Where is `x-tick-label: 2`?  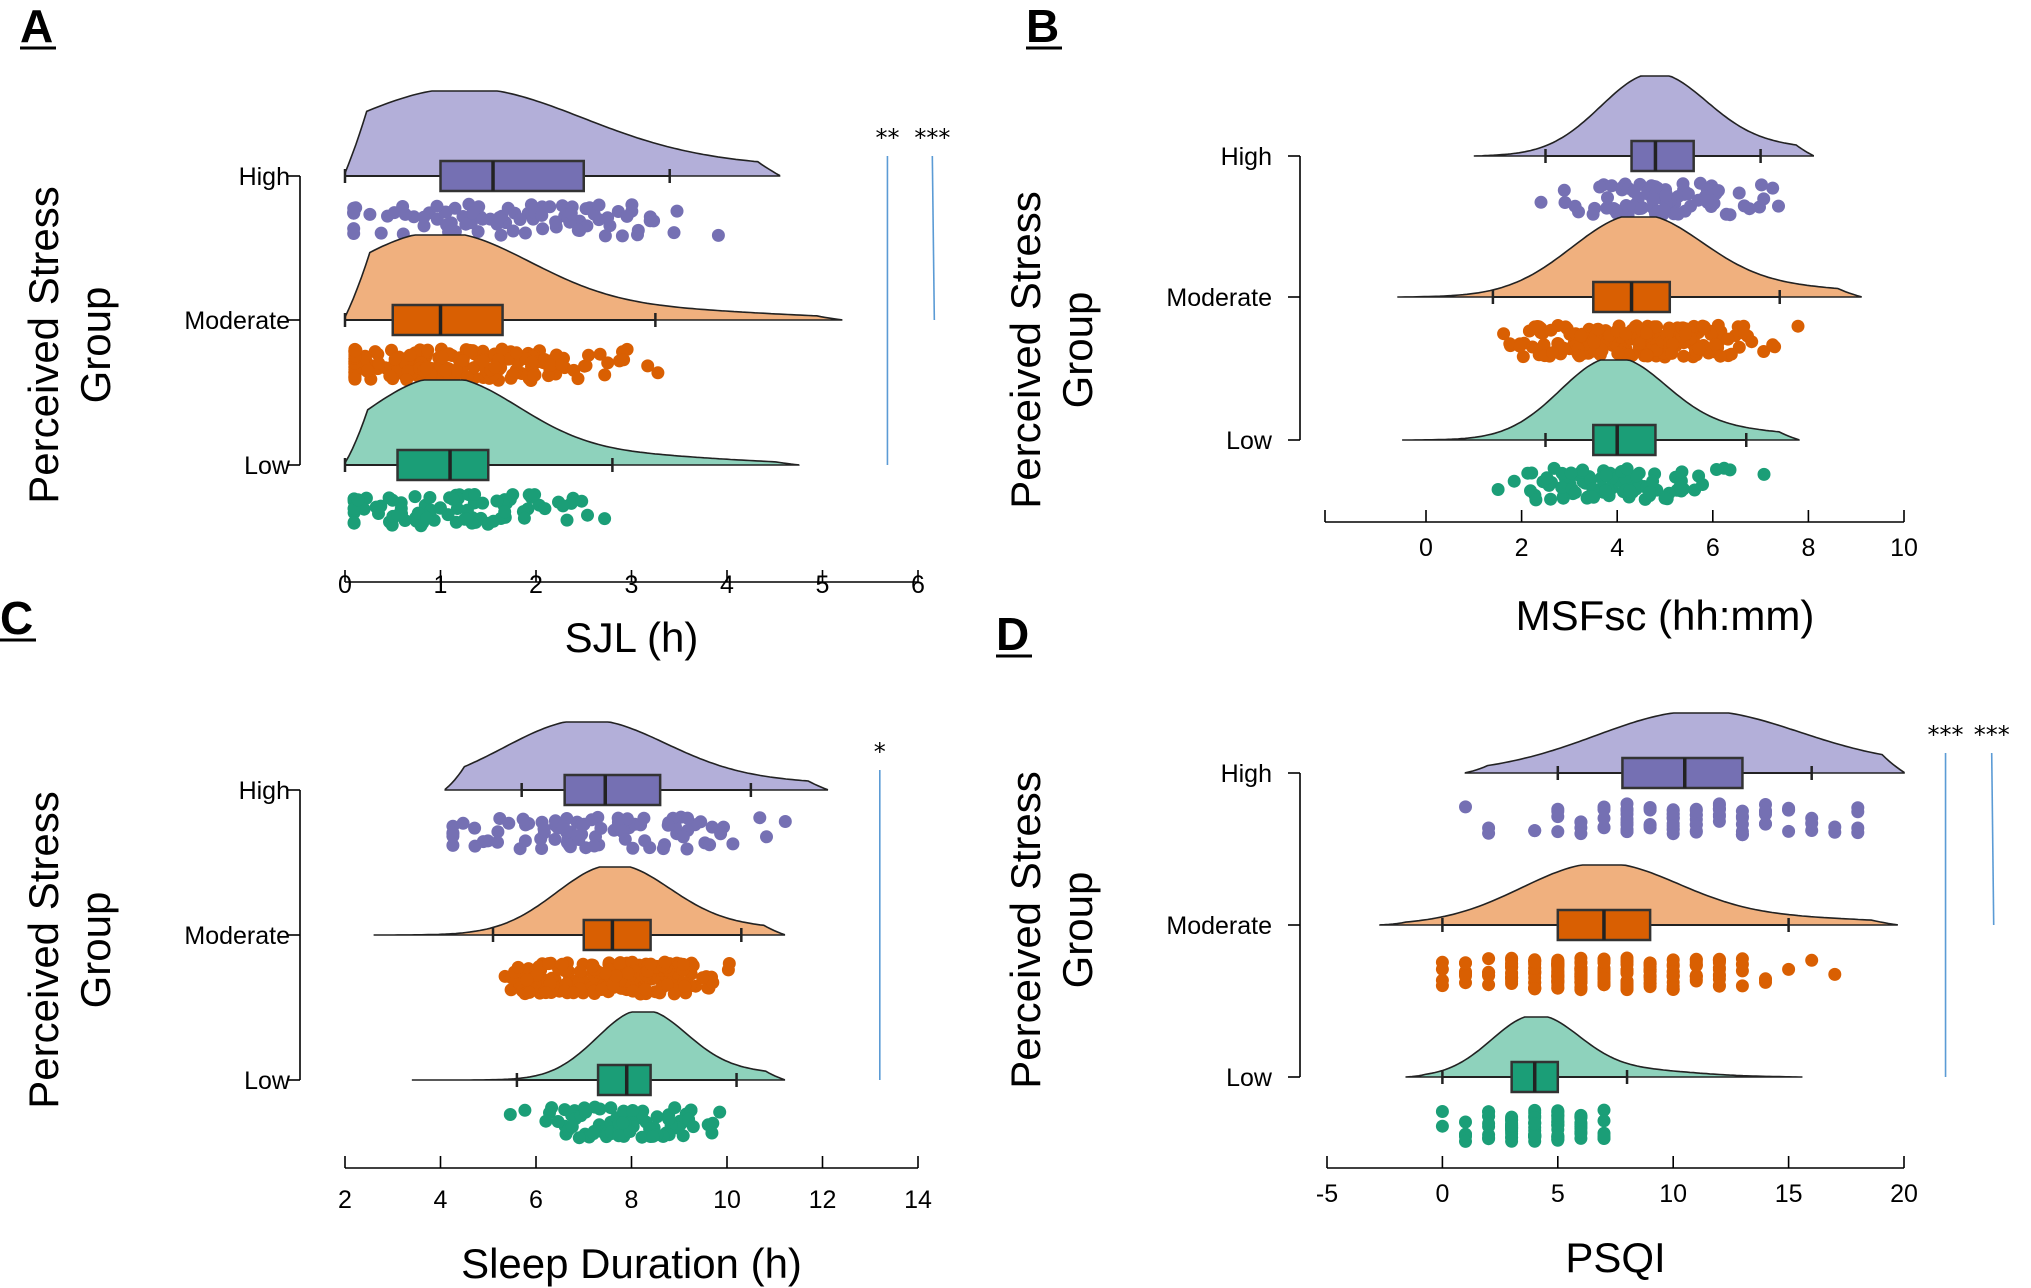 x-tick-label: 2 is located at coordinates (345, 1200).